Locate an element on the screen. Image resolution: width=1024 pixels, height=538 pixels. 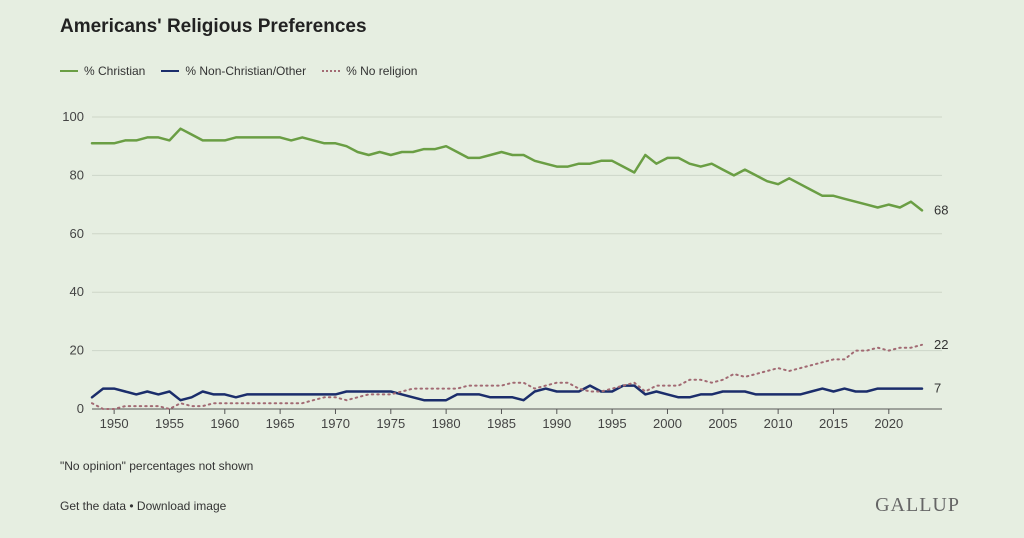
y-tick-label-0: 0 is located at coordinates (80, 408).